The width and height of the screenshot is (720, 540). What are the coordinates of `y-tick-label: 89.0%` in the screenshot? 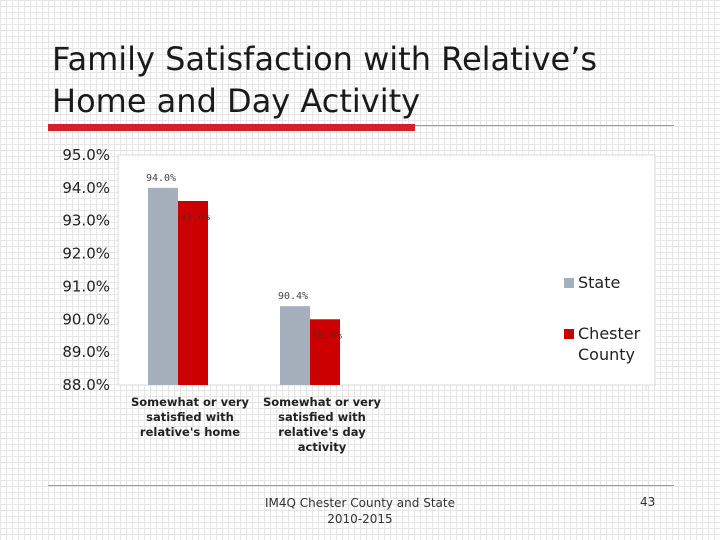 It's located at (86, 352).